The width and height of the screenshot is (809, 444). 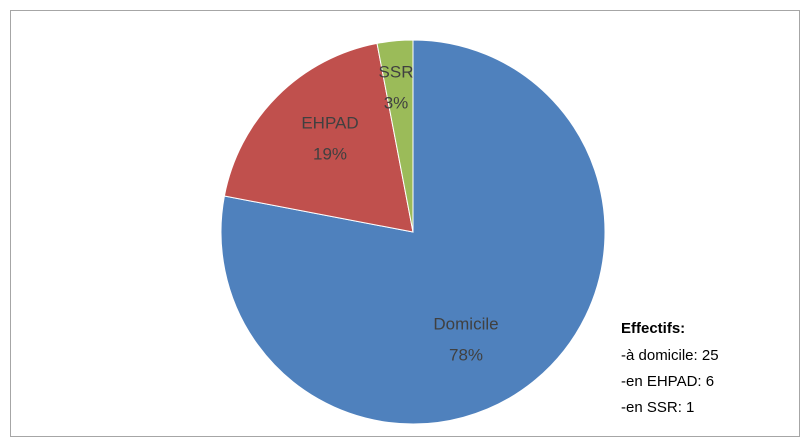 What do you see at coordinates (465, 323) in the screenshot?
I see `slice-category-label: Domicile` at bounding box center [465, 323].